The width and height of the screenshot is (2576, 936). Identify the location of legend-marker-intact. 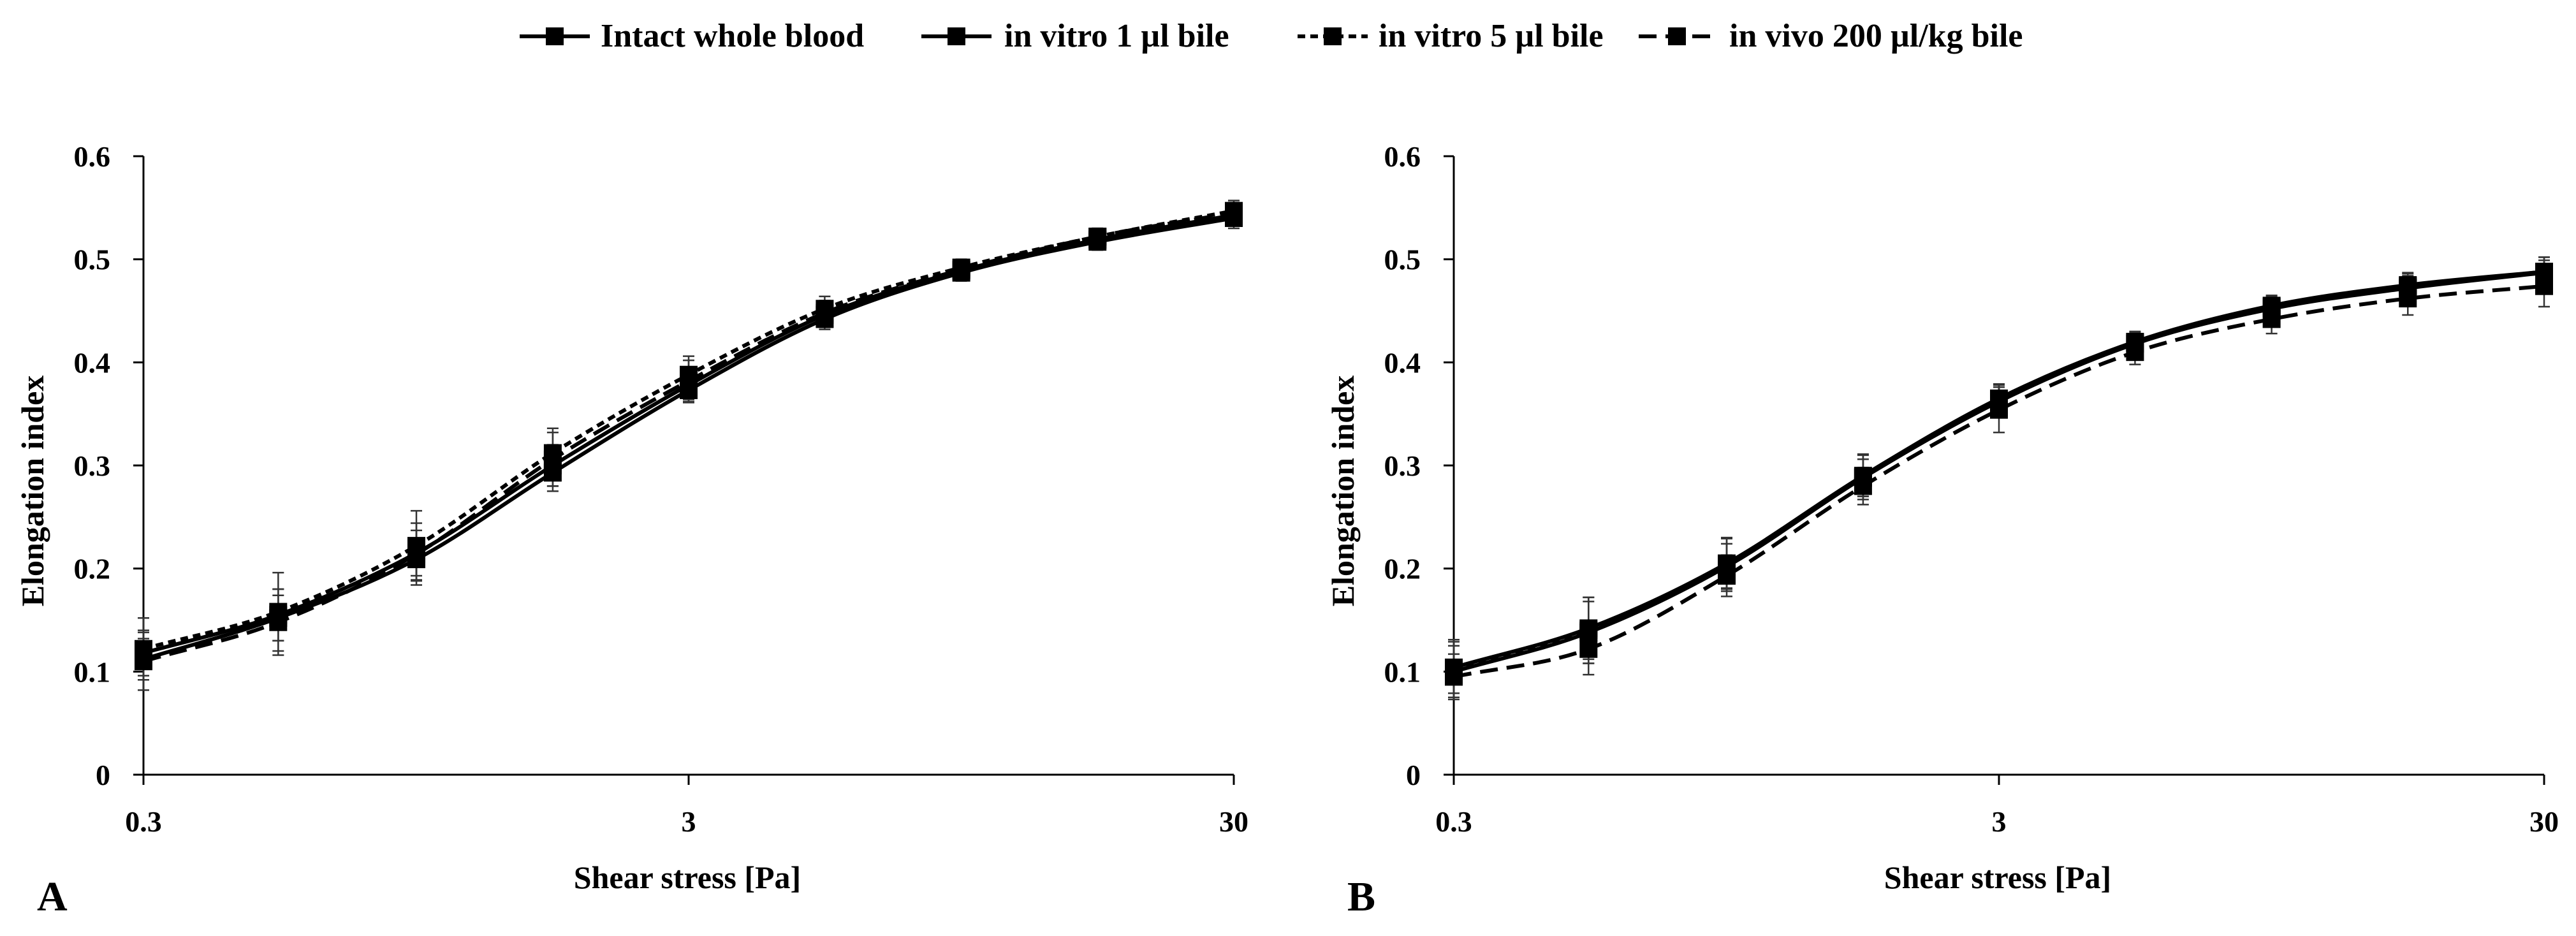
(555, 36).